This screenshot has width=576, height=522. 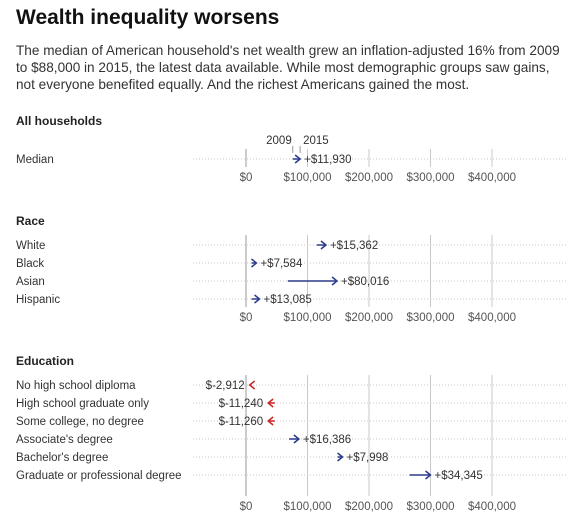 What do you see at coordinates (354, 246) in the screenshot?
I see `change-label: +$15,362` at bounding box center [354, 246].